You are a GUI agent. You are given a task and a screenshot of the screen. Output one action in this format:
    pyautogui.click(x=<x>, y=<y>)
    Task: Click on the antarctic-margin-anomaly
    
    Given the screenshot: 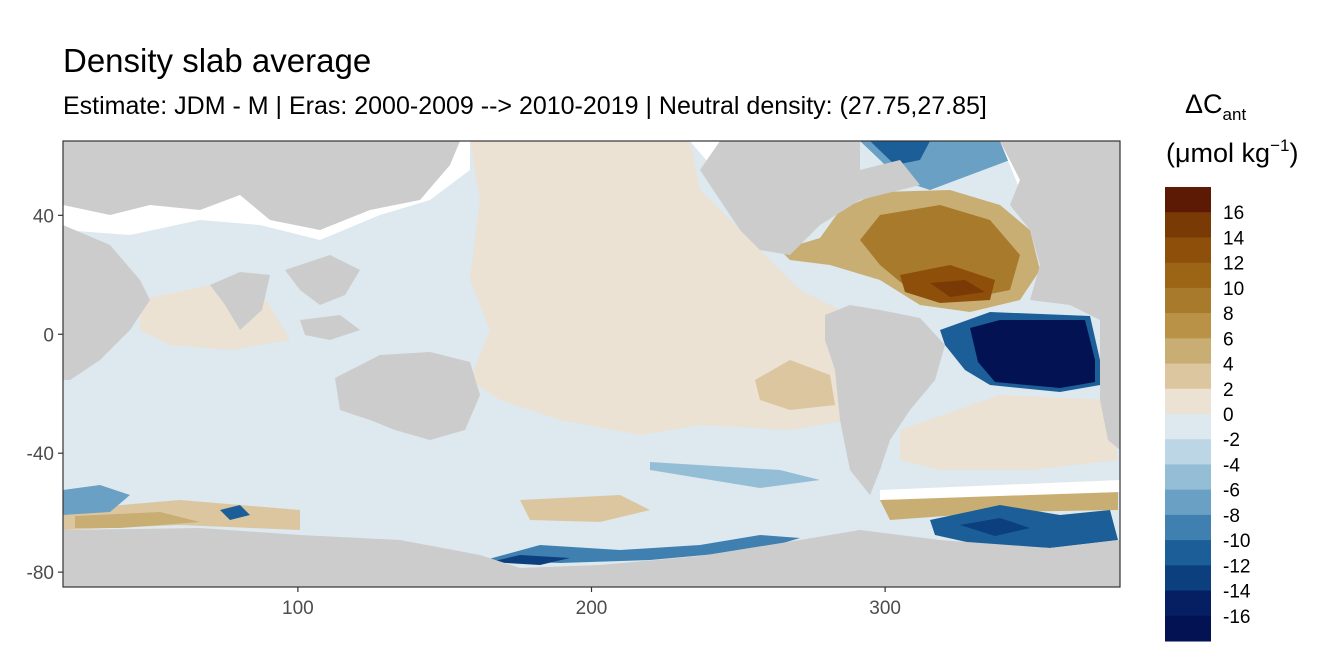 What is the action you would take?
    pyautogui.click(x=642, y=549)
    